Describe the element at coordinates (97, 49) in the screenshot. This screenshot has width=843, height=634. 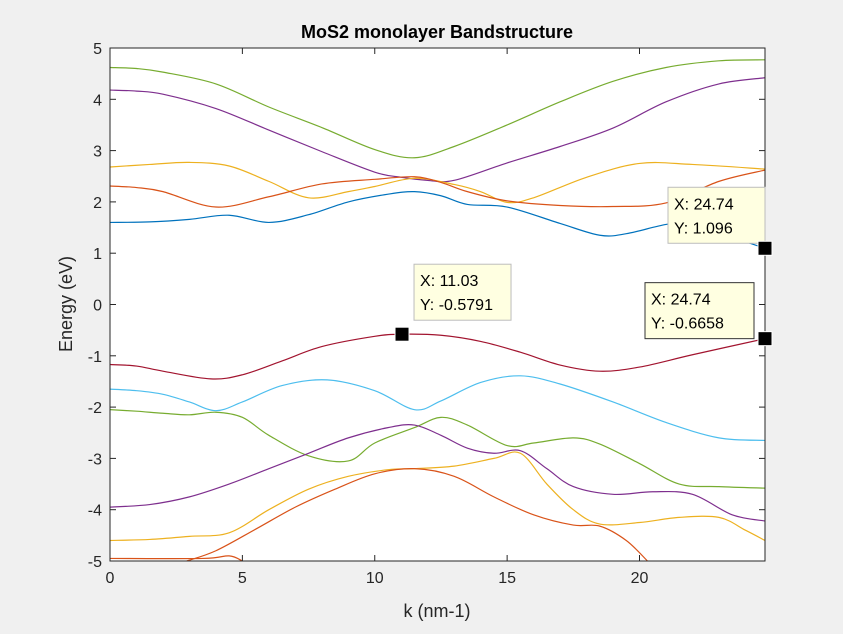
I see `y-tick-label: 5` at that location.